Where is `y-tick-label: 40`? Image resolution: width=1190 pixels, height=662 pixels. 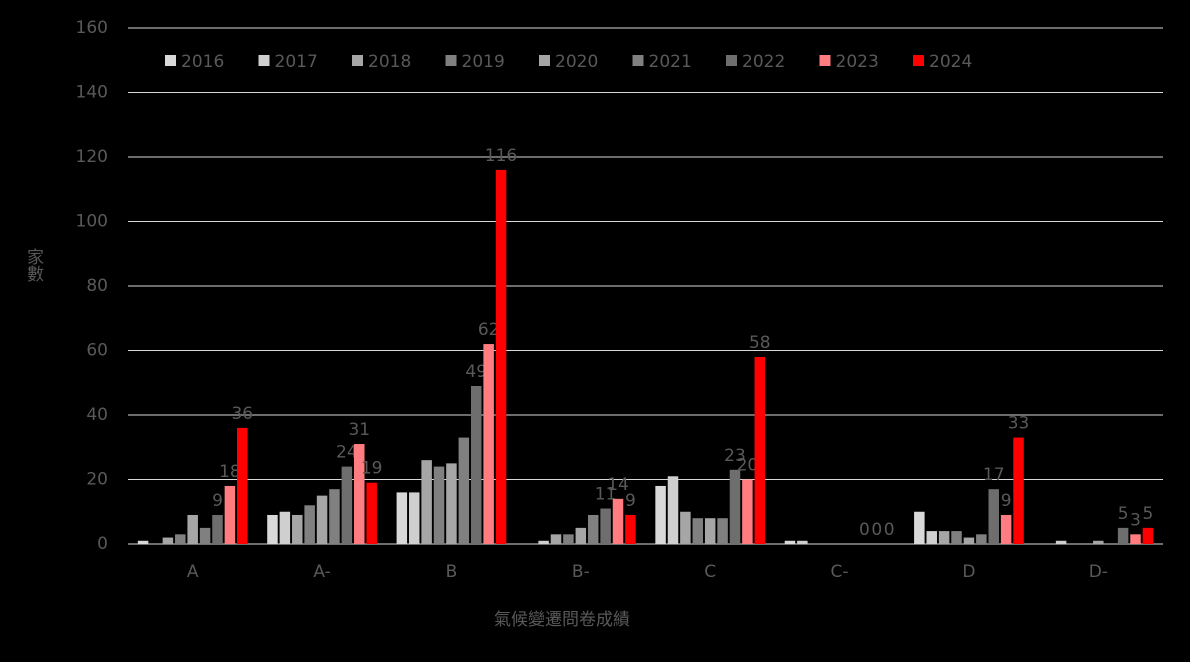 y-tick-label: 40 is located at coordinates (97, 415).